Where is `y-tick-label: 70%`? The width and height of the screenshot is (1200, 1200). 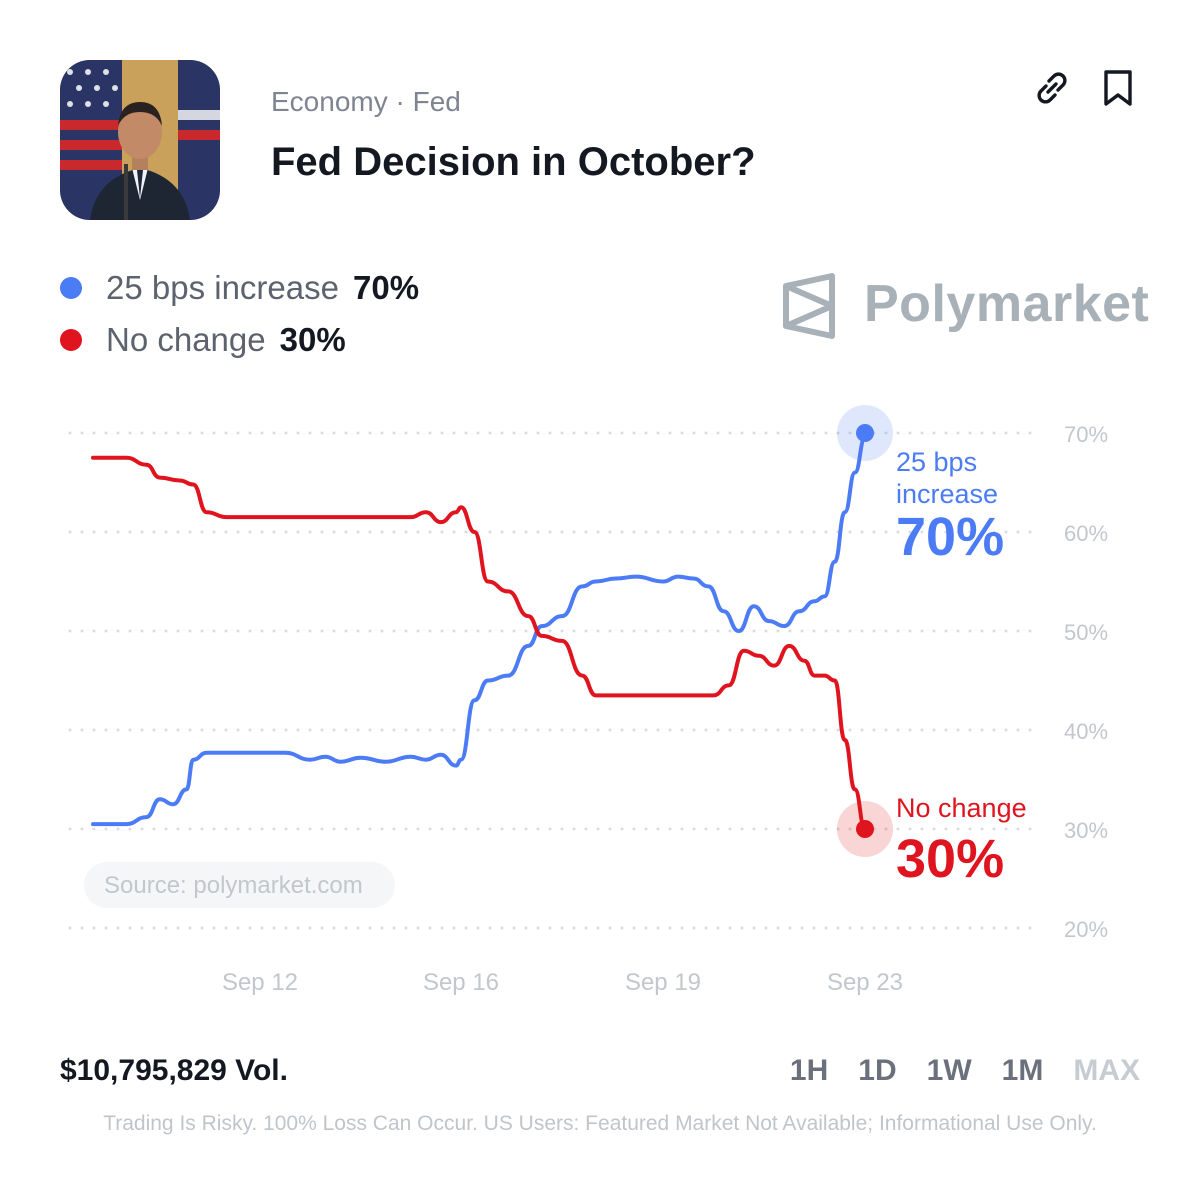
y-tick-label: 70% is located at coordinates (1086, 434).